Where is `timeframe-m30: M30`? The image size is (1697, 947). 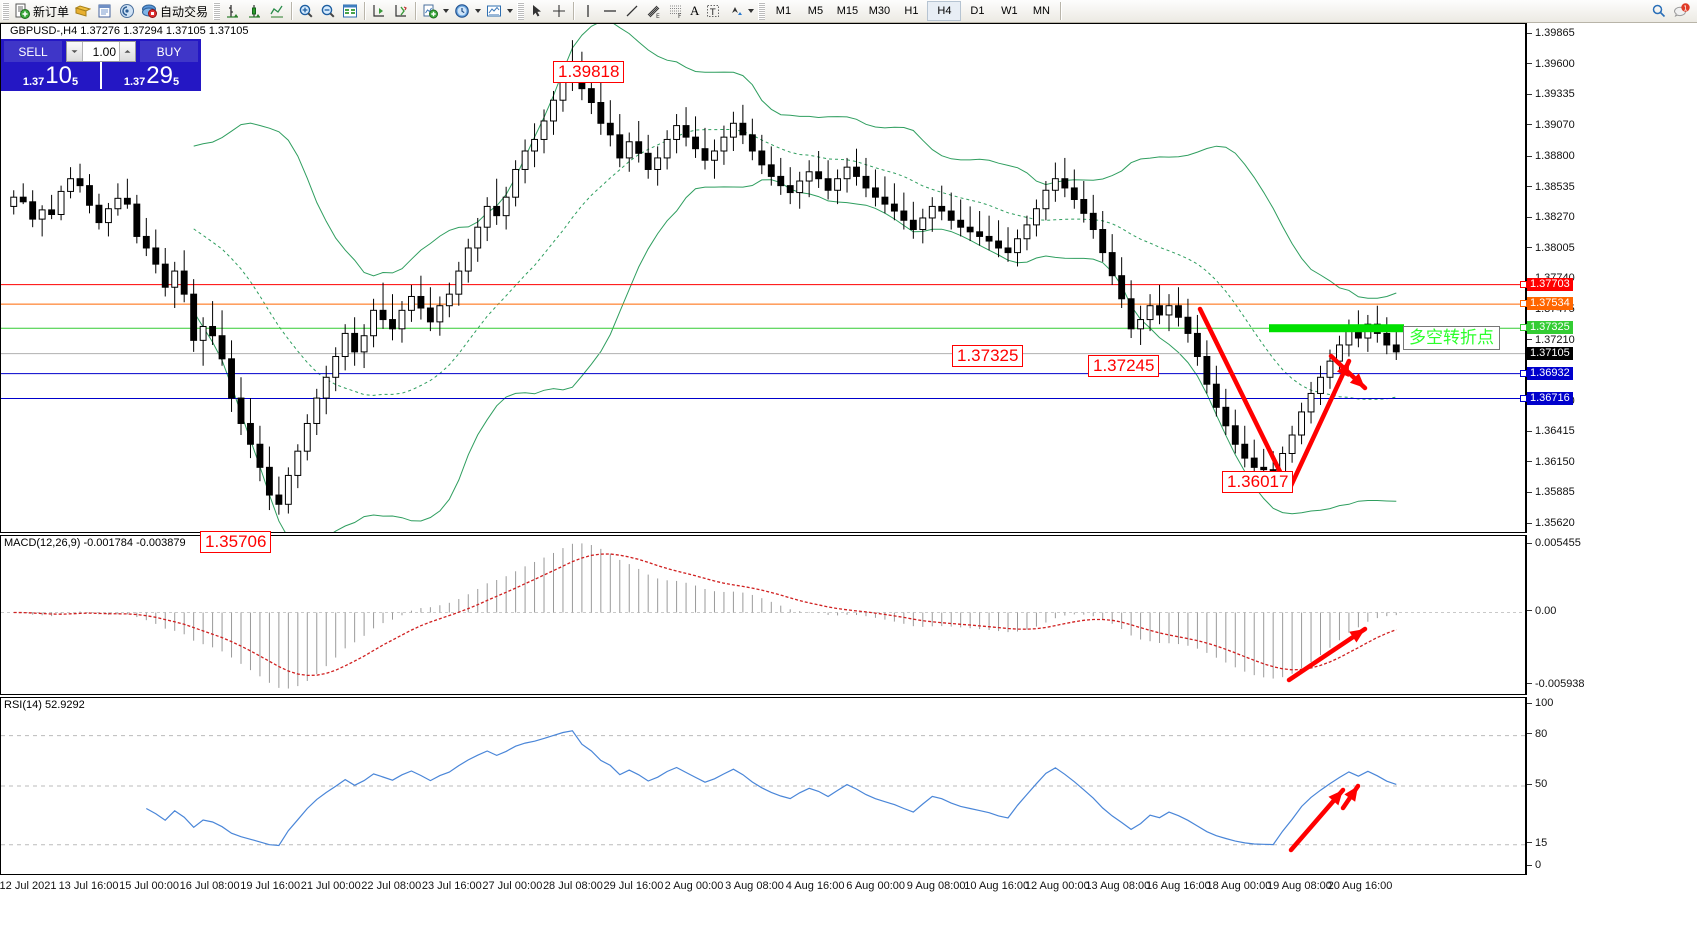
timeframe-m30: M30 is located at coordinates (879, 11).